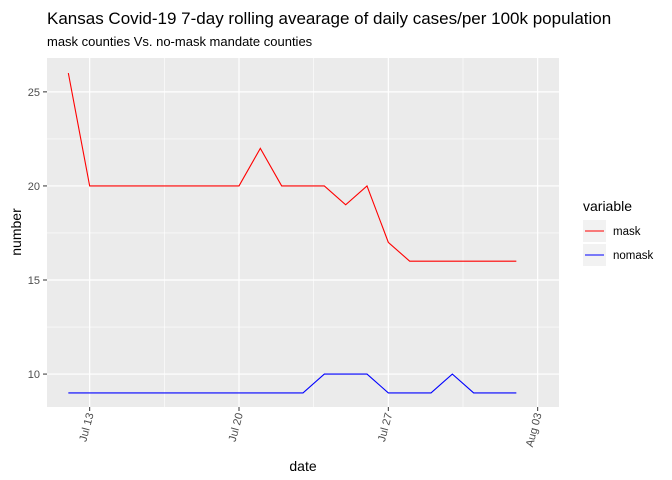 Image resolution: width=672 pixels, height=480 pixels. I want to click on x-tick-label: Jul 27, so click(385, 427).